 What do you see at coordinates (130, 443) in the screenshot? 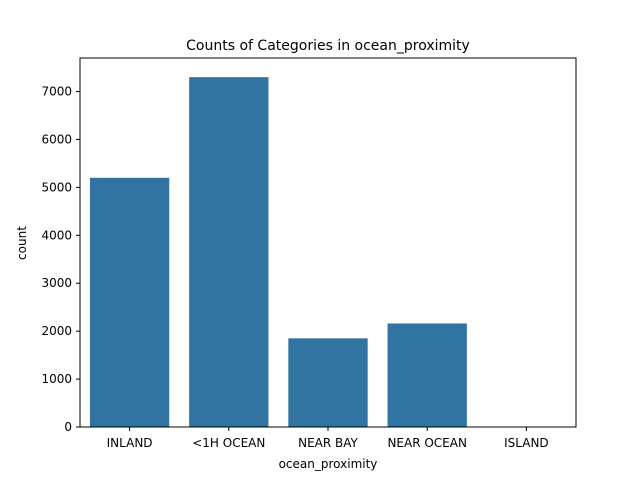
I see `x-tick-label: INLAND` at bounding box center [130, 443].